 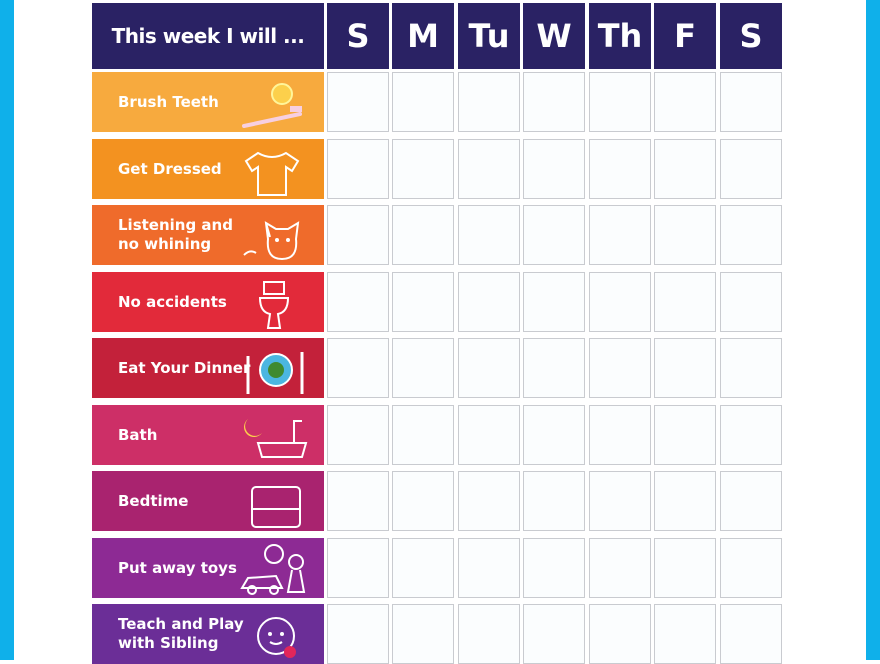 I want to click on bed-icon, so click(x=276, y=507).